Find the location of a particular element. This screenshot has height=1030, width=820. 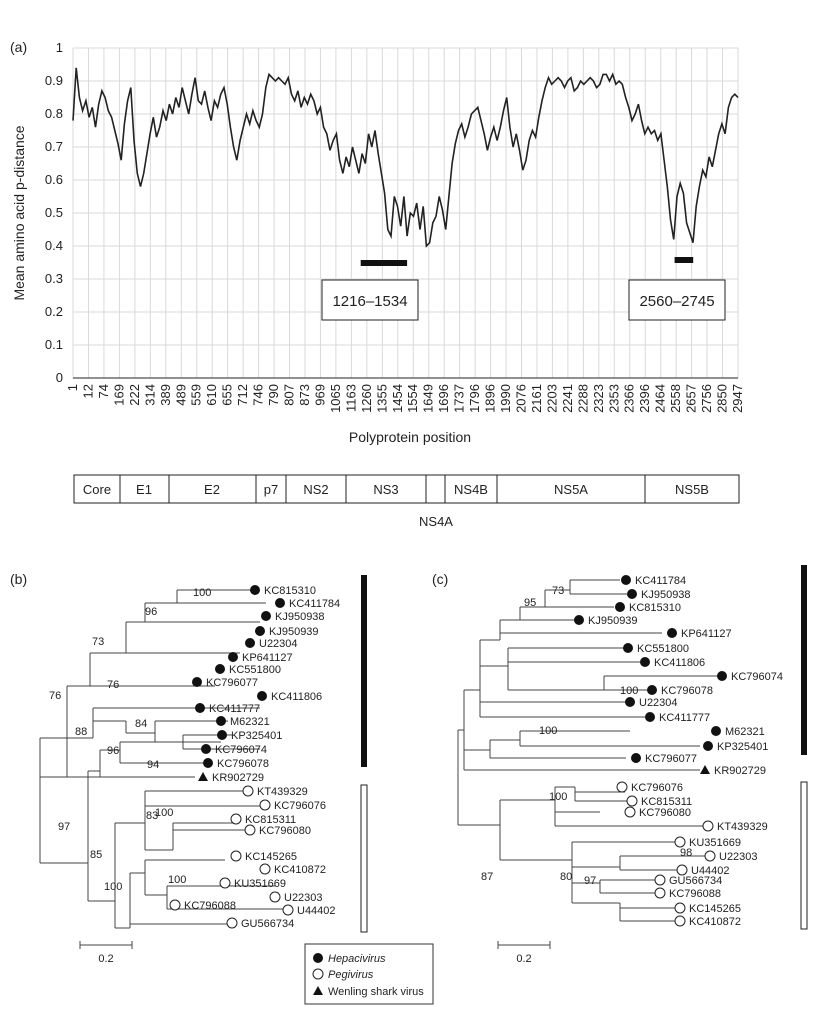

legend-label-hepacivirus: Hepacivirus is located at coordinates (357, 959).